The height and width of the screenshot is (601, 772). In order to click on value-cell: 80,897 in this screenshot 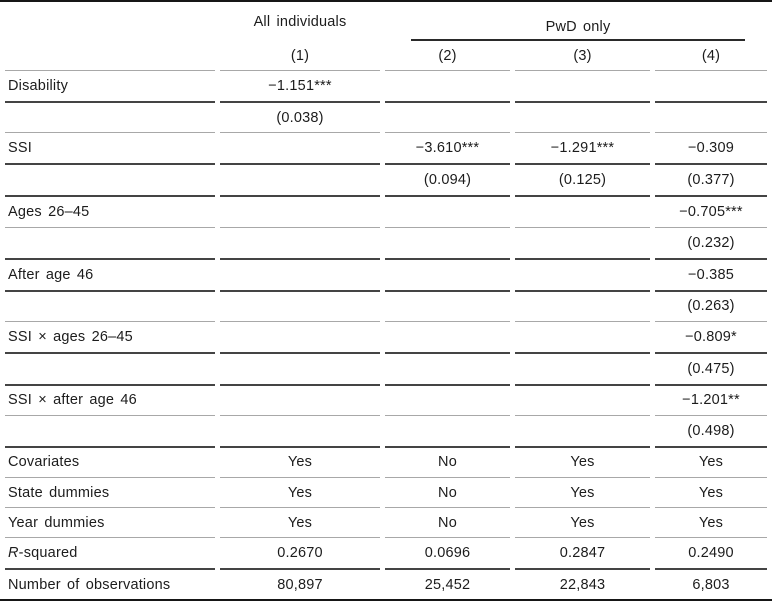, I will do `click(300, 584)`.